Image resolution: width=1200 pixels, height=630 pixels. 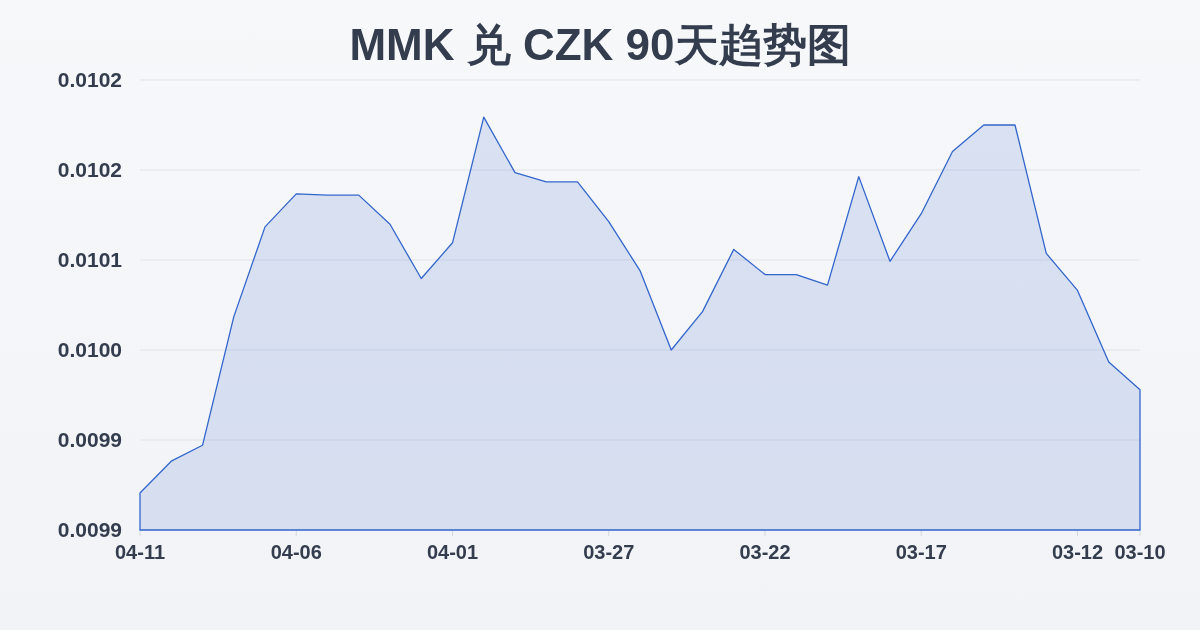 I want to click on x-tick-label: 03-17, so click(x=921, y=552).